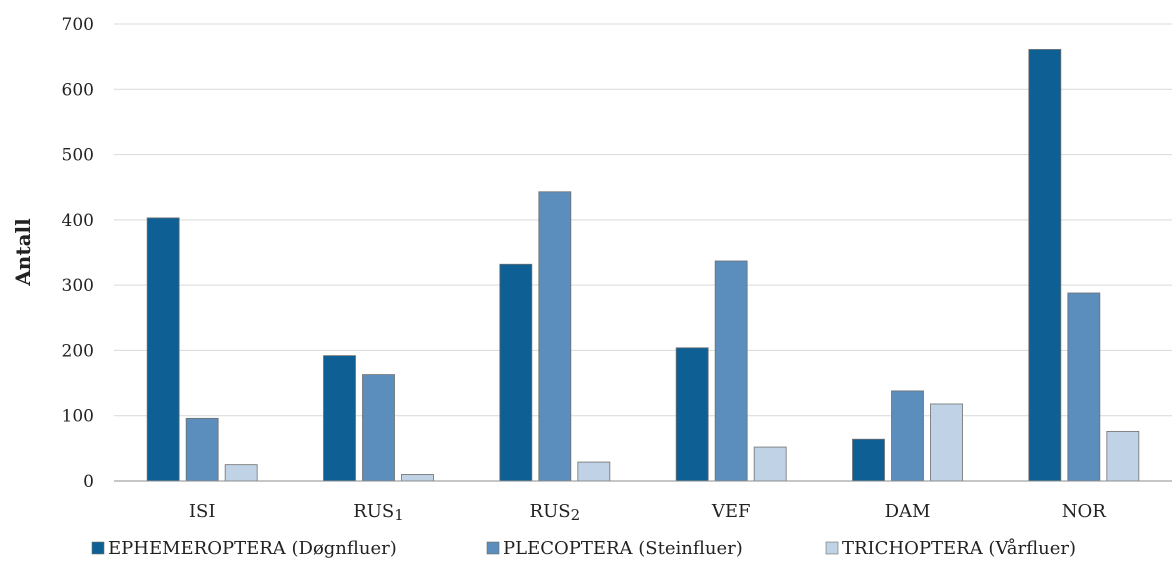  Describe the element at coordinates (78, 417) in the screenshot. I see `y-tick-label: 100` at that location.